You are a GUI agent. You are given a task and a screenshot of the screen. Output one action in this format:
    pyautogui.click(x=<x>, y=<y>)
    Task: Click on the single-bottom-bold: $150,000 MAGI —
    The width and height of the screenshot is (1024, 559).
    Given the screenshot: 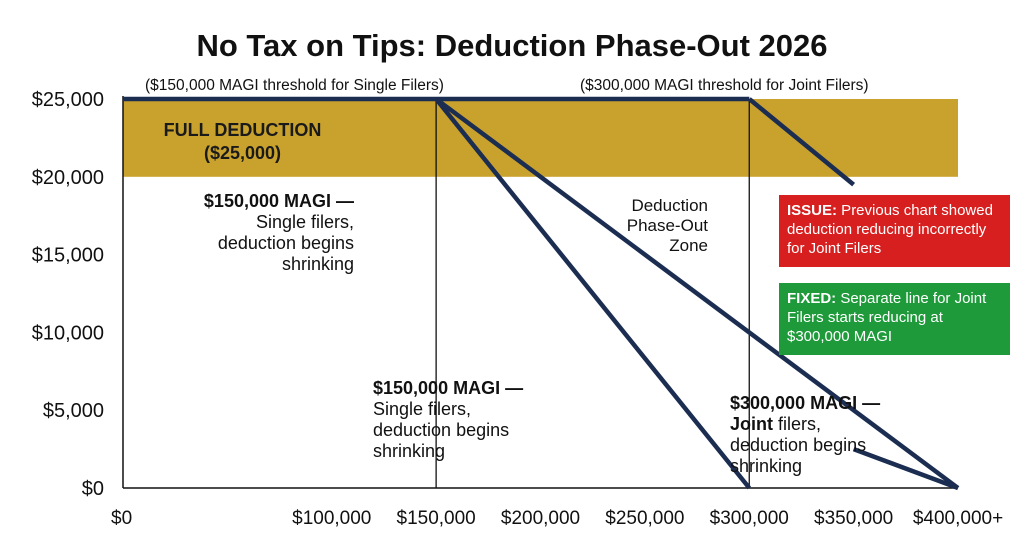 What is the action you would take?
    pyautogui.click(x=448, y=388)
    